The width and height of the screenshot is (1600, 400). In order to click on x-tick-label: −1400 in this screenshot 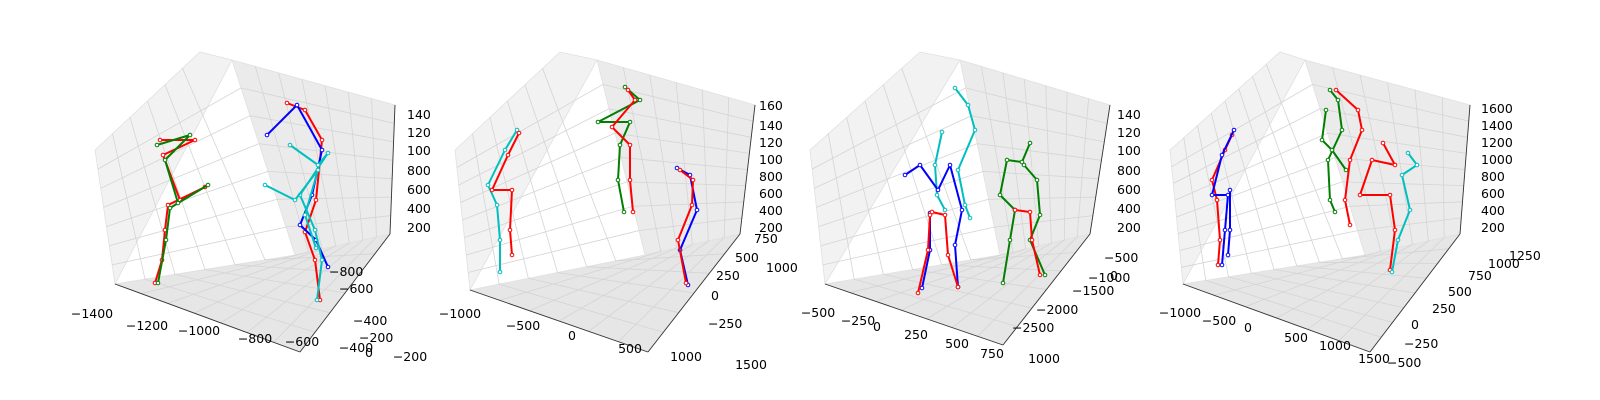, I will do `click(92, 313)`.